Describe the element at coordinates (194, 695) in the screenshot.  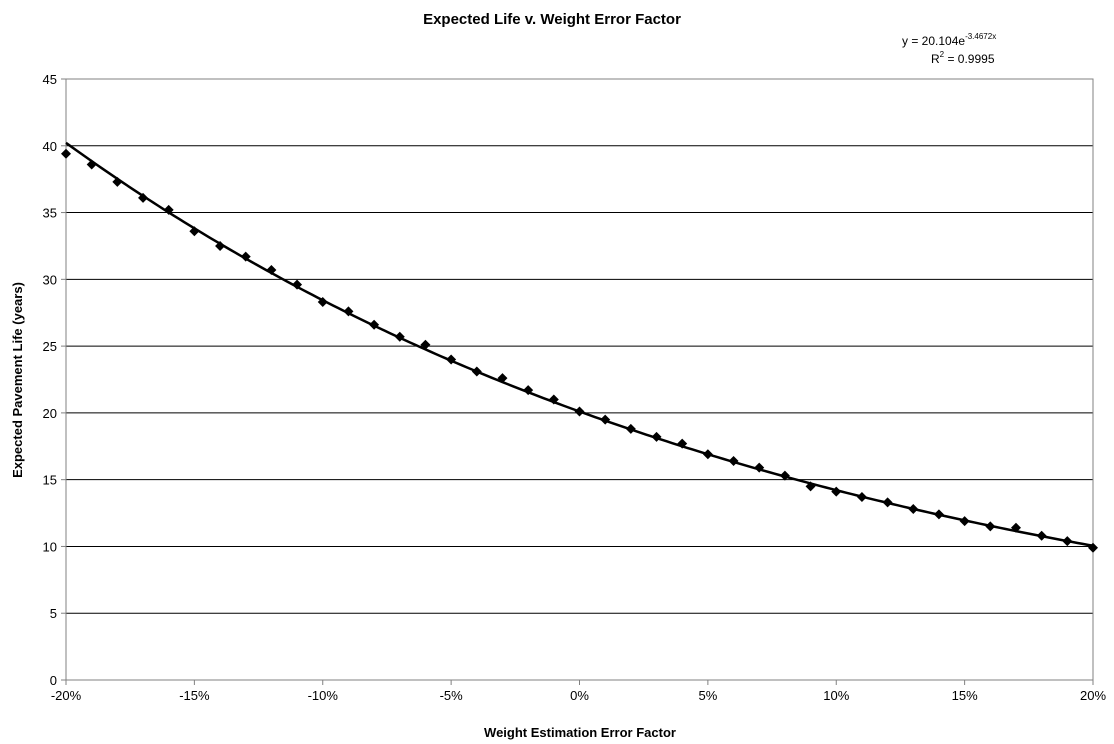
I see `x-tick-label: -15%` at that location.